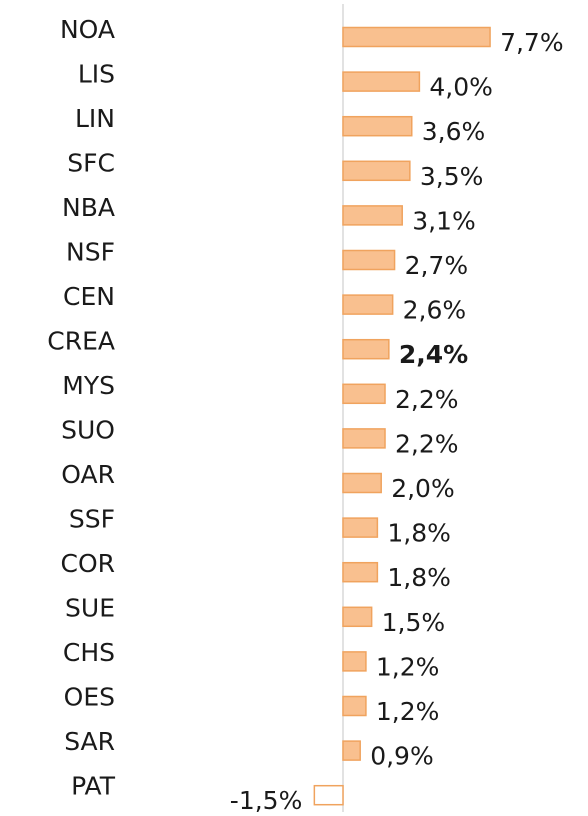 The image size is (588, 816). I want to click on value-label: 1,5%, so click(414, 622).